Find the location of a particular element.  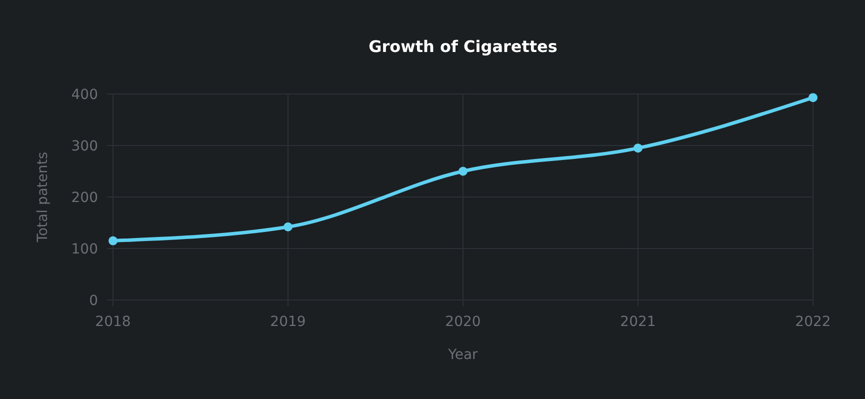

x-tick-label: 2021 is located at coordinates (638, 322).